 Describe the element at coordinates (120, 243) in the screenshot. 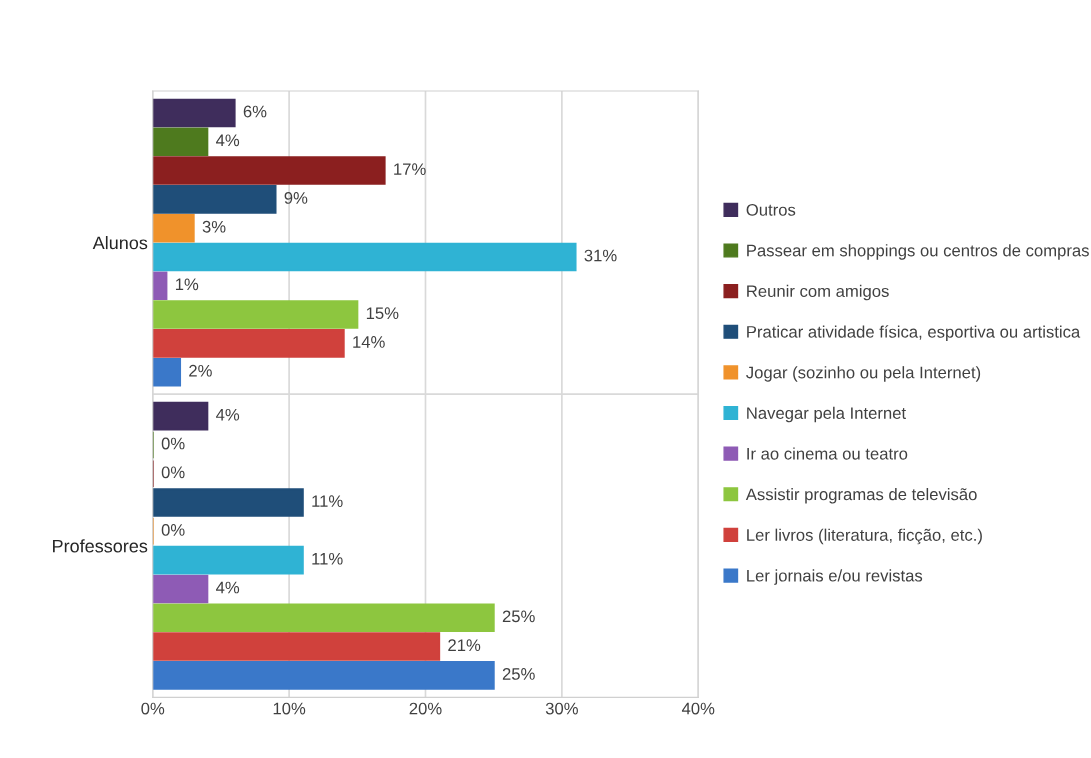

I see `y-tick-label: Alunos` at that location.